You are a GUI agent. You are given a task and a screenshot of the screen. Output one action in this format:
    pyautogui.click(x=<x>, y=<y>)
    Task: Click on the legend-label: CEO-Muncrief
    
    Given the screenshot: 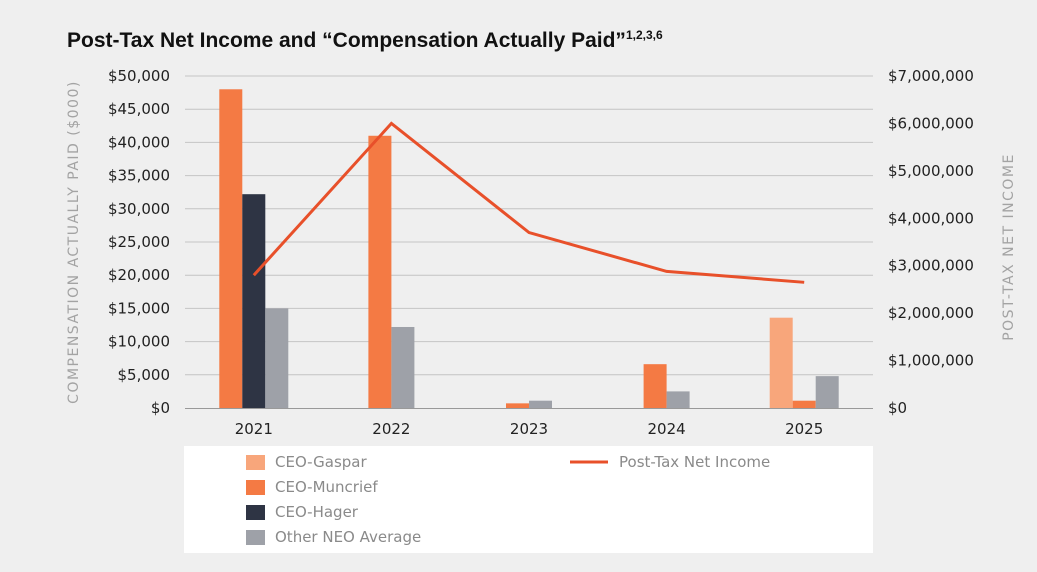 What is the action you would take?
    pyautogui.click(x=326, y=487)
    